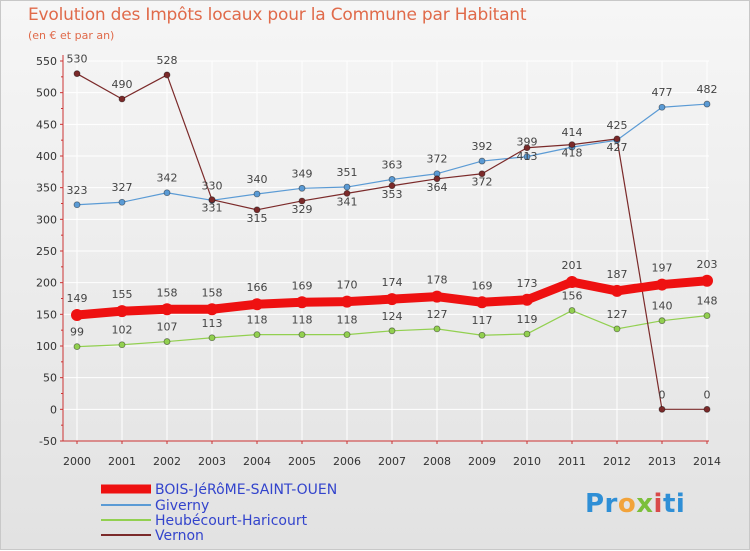 The image size is (750, 551). I want to click on y-tick-label: 400, so click(46, 156).